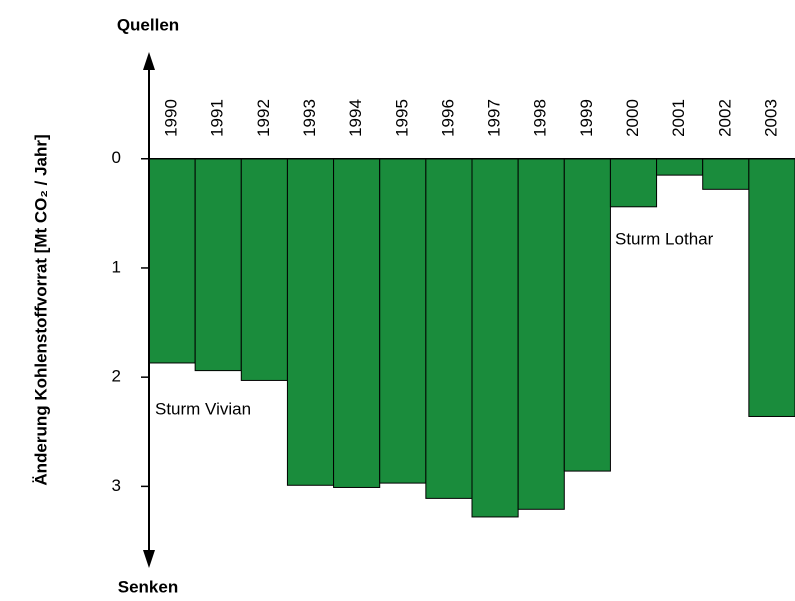 The image size is (795, 601). What do you see at coordinates (770, 118) in the screenshot?
I see `x-tick-label: 2003` at bounding box center [770, 118].